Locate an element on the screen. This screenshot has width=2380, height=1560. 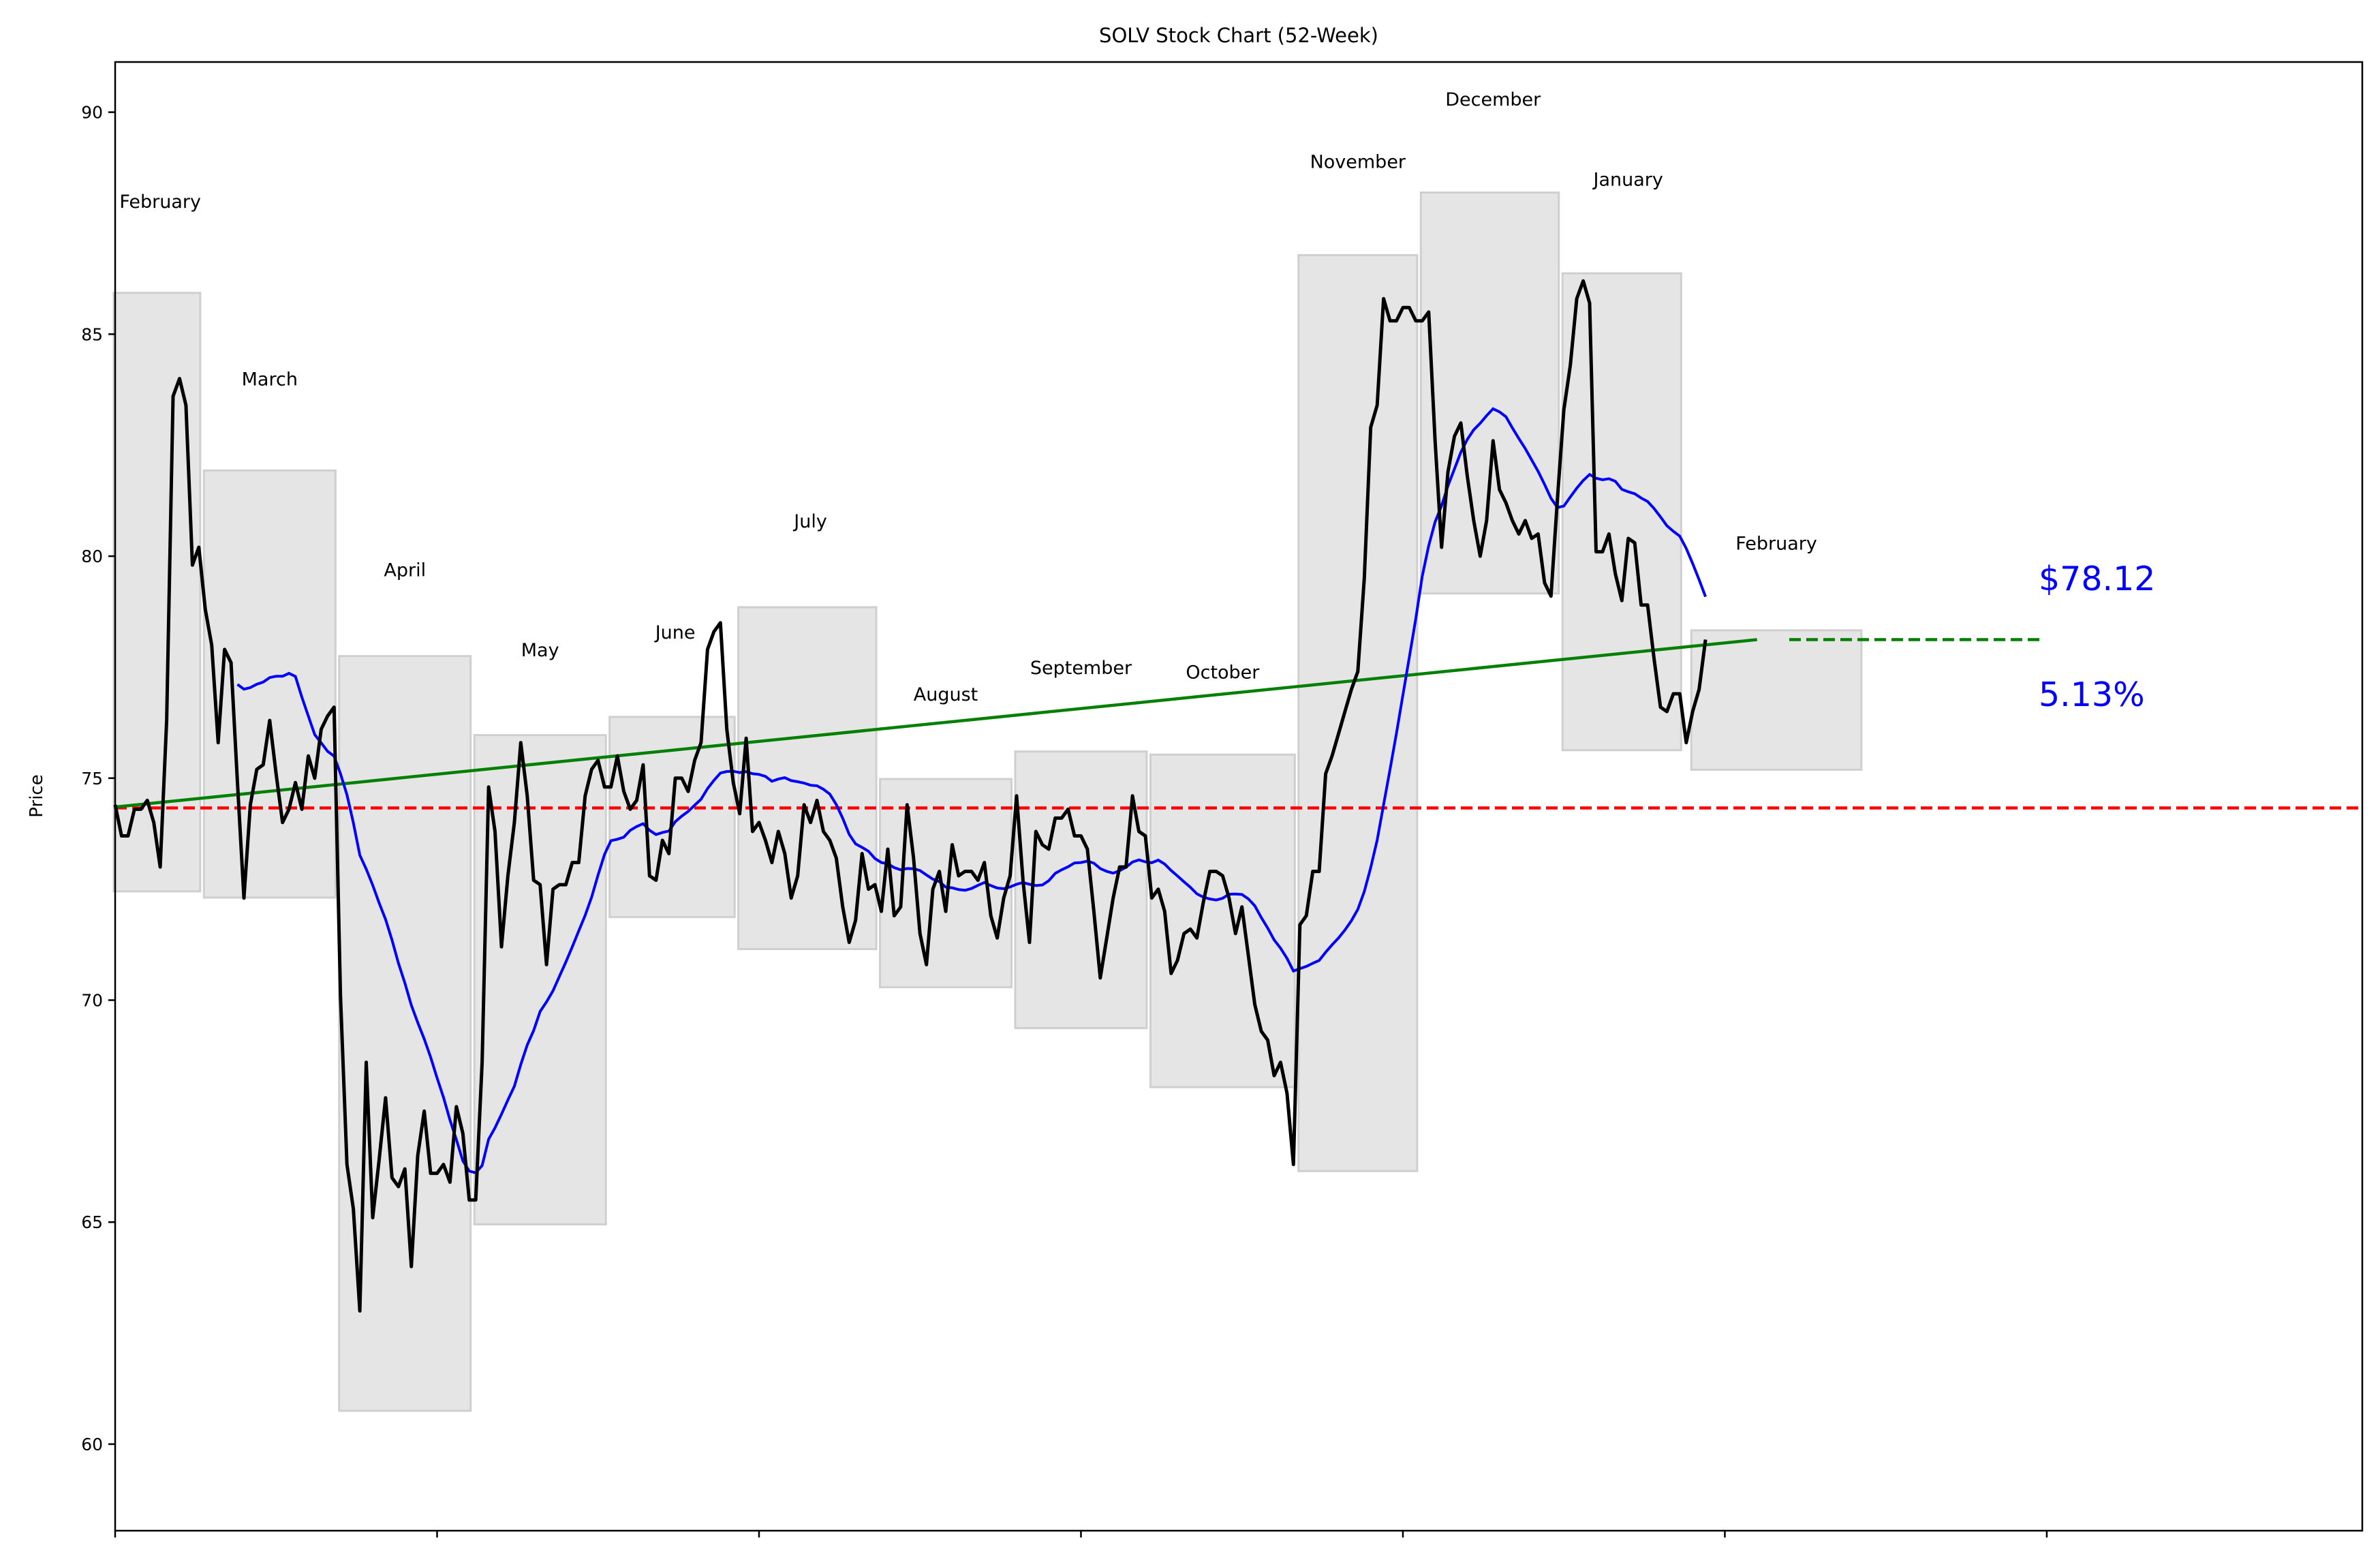
last-price-annotation: $78.12 is located at coordinates (2097, 579).